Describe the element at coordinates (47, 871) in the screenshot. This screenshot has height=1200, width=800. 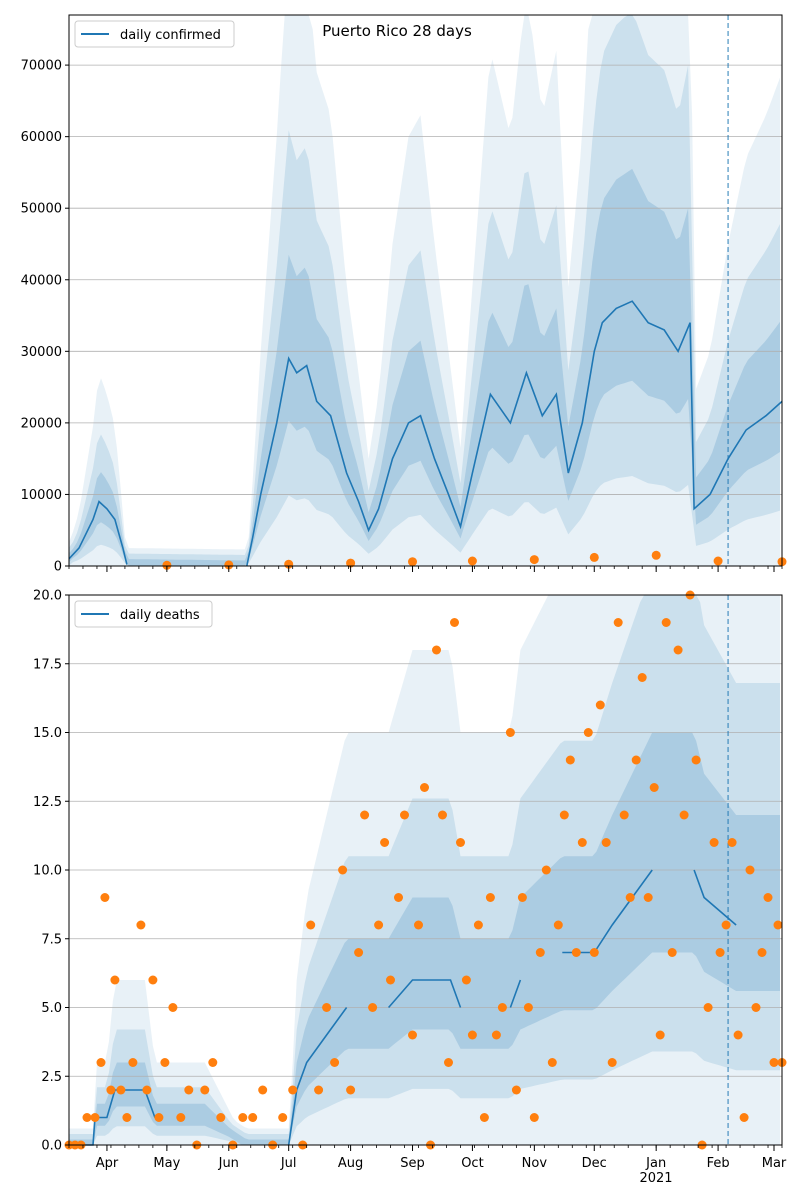
I see `deaths-y-tick-label: 10.0` at that location.